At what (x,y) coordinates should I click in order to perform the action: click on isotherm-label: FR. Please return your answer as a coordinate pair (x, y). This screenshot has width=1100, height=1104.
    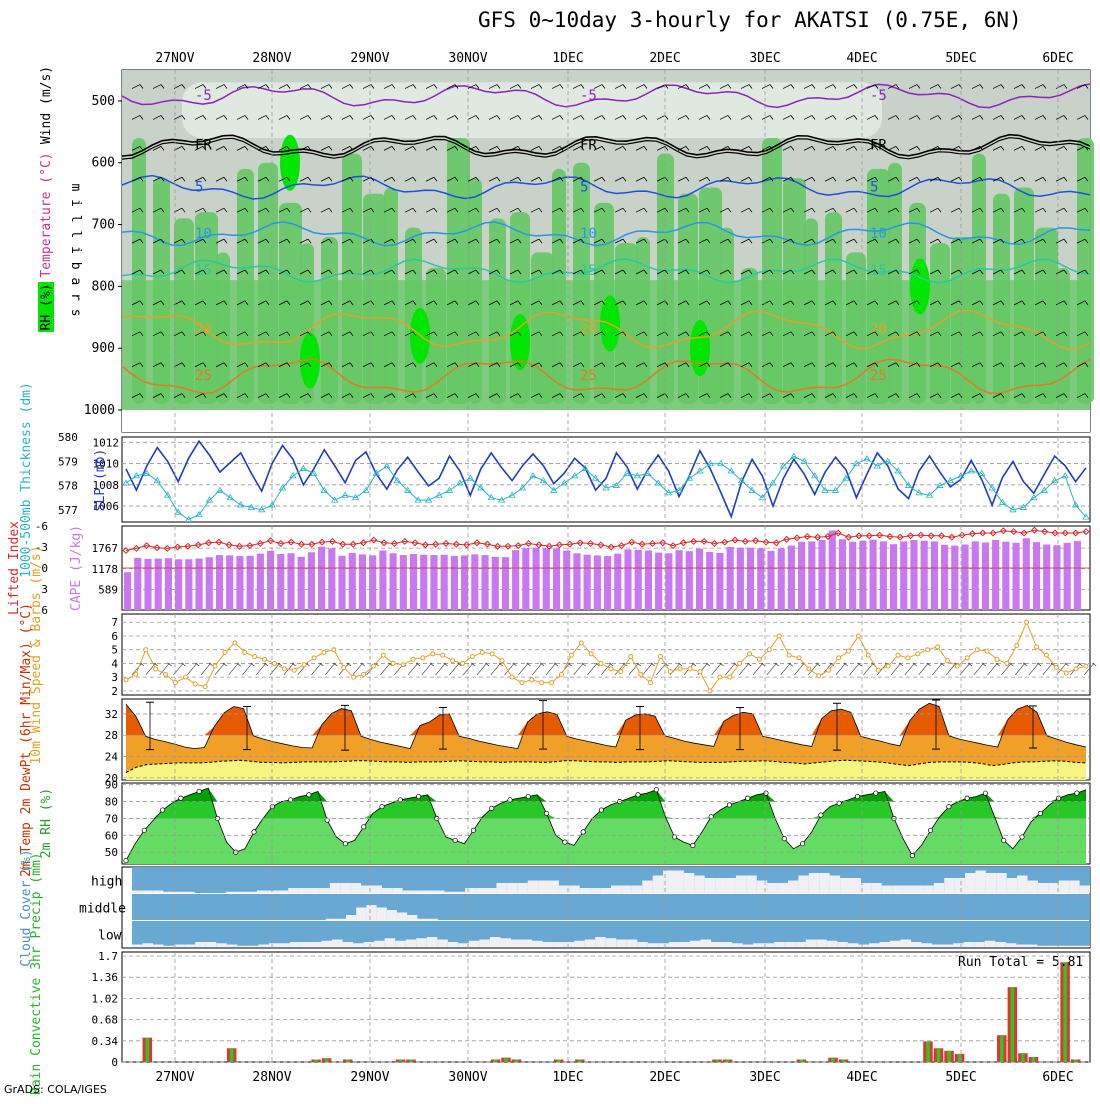
    Looking at the image, I should click on (878, 145).